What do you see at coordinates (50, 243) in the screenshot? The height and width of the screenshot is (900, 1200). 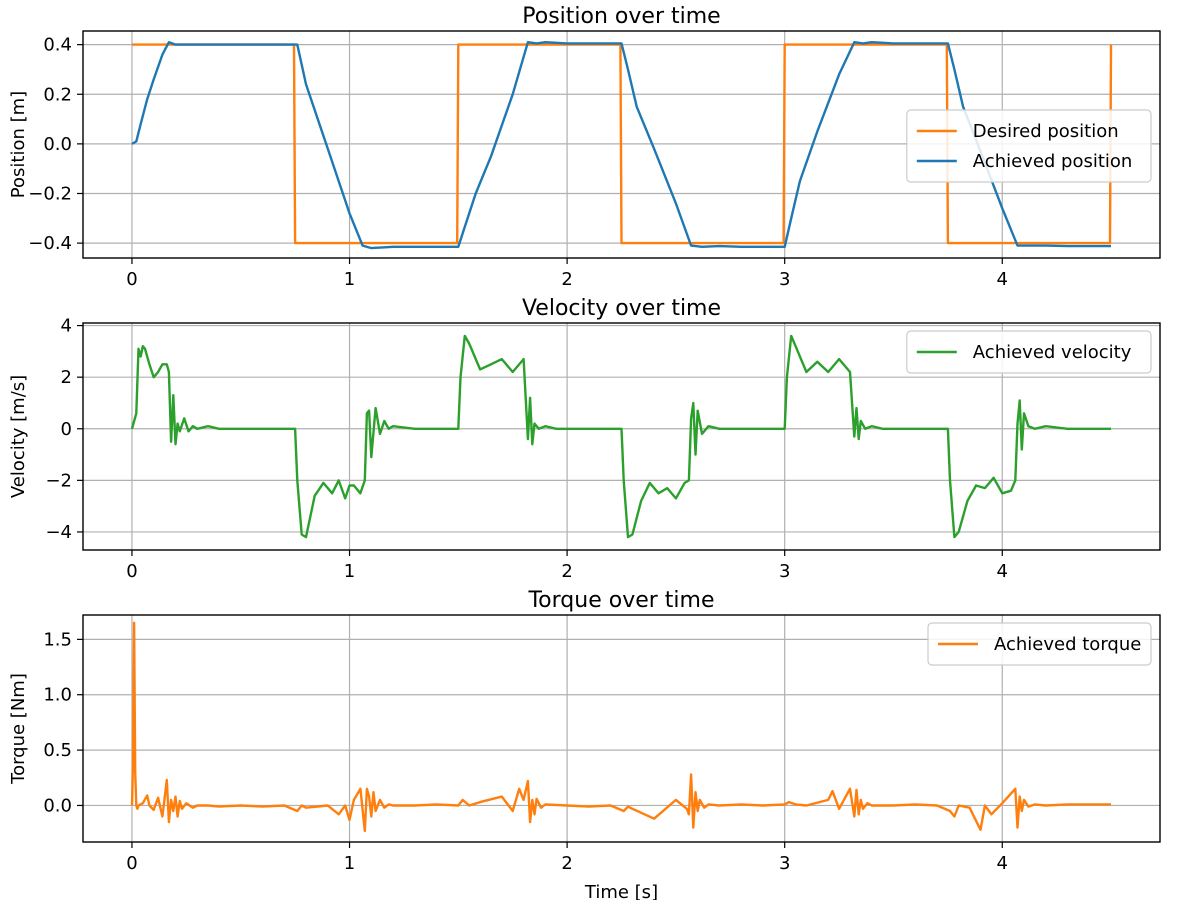 I see `y-tick-label: −0.4` at bounding box center [50, 243].